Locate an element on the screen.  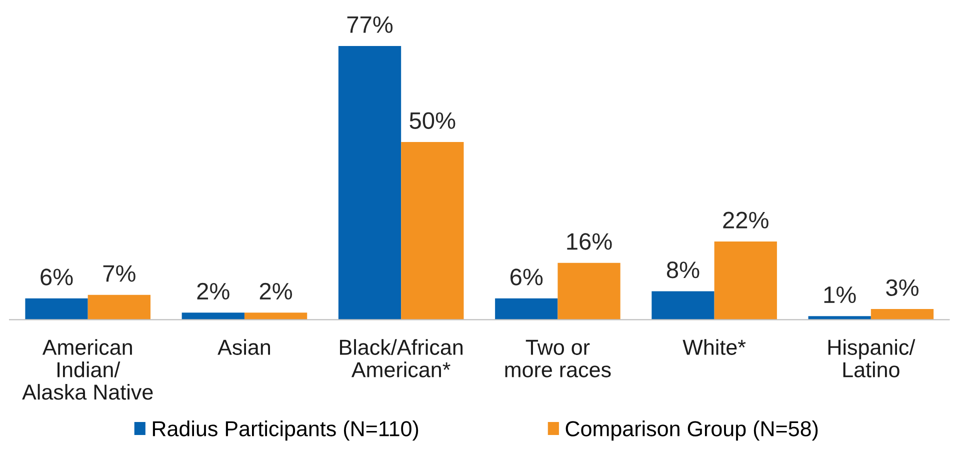
legend-label: Radius Participants (N=110) is located at coordinates (285, 430).